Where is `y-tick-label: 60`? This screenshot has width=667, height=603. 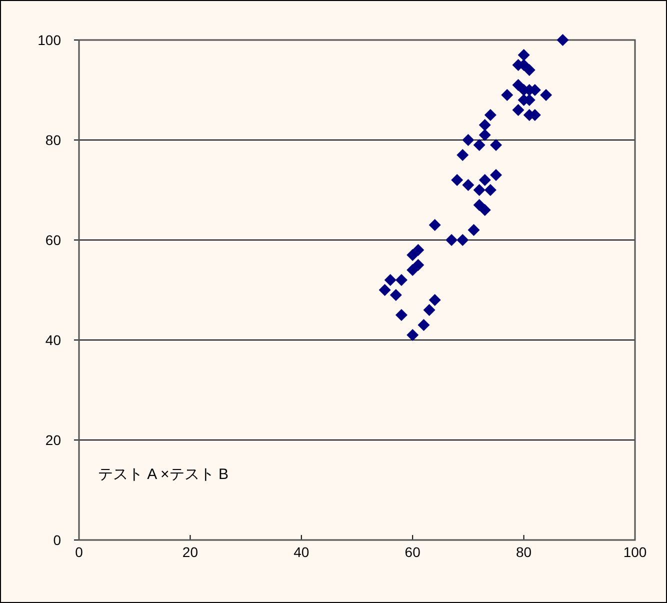
y-tick-label: 60 is located at coordinates (53, 240).